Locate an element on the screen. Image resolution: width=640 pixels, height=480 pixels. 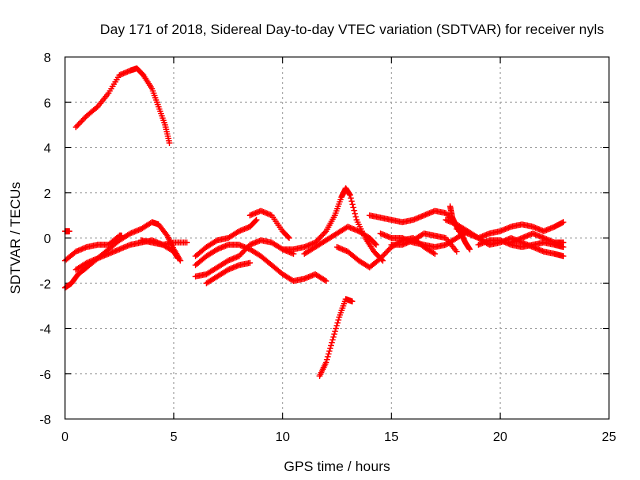
y-axis-label: SDTVAR / TECUs is located at coordinates (15, 238).